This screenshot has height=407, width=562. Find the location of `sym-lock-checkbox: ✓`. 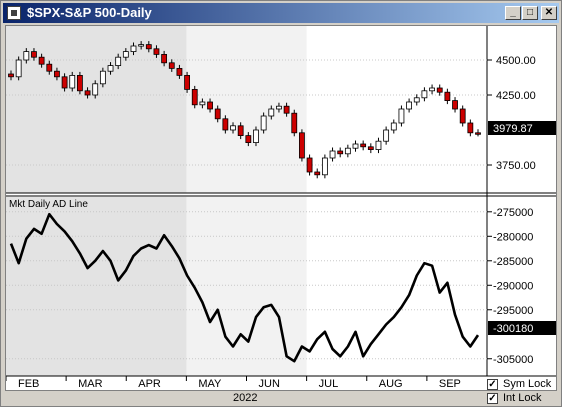

sym-lock-checkbox: ✓ is located at coordinates (492, 384).